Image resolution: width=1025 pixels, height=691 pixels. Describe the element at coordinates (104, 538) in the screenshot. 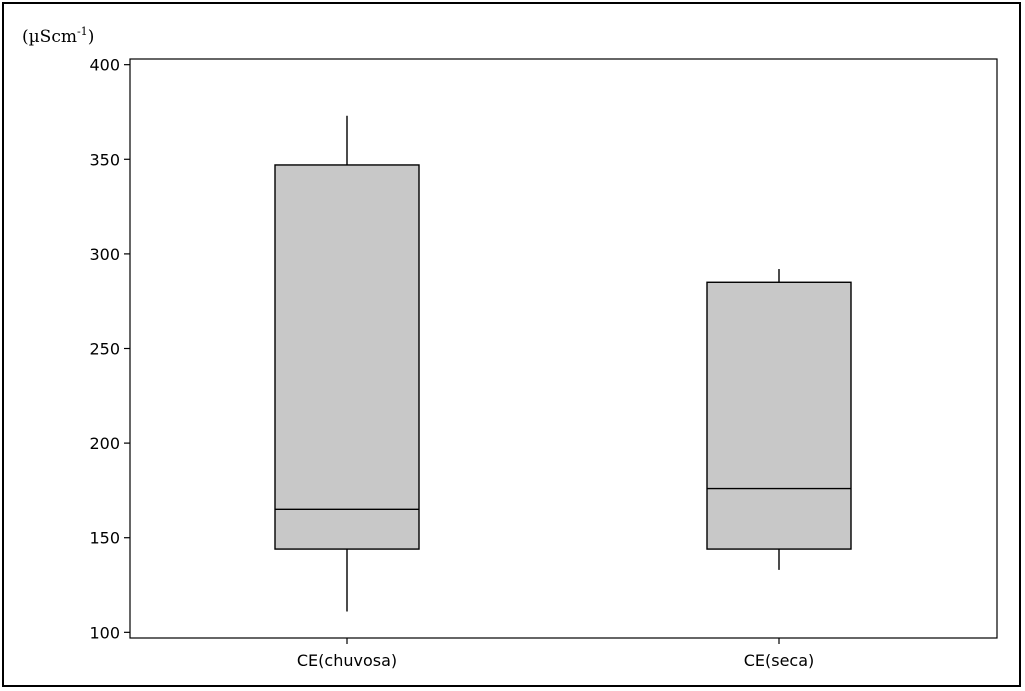

I see `y-tick-label: 150` at that location.